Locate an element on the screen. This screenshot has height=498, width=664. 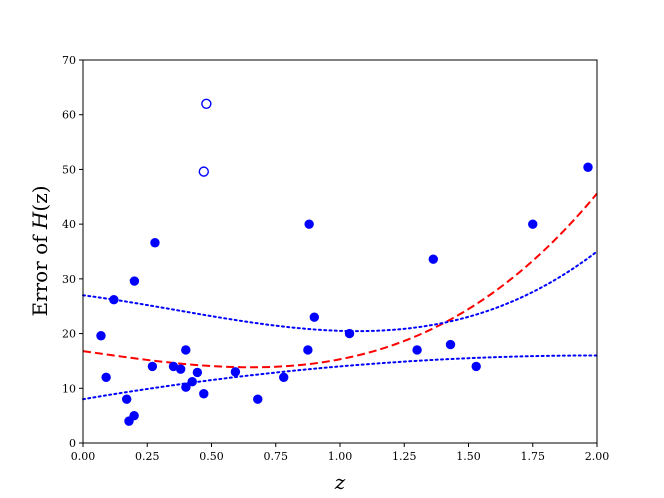
y-axis-label-func: H is located at coordinates (40, 220).